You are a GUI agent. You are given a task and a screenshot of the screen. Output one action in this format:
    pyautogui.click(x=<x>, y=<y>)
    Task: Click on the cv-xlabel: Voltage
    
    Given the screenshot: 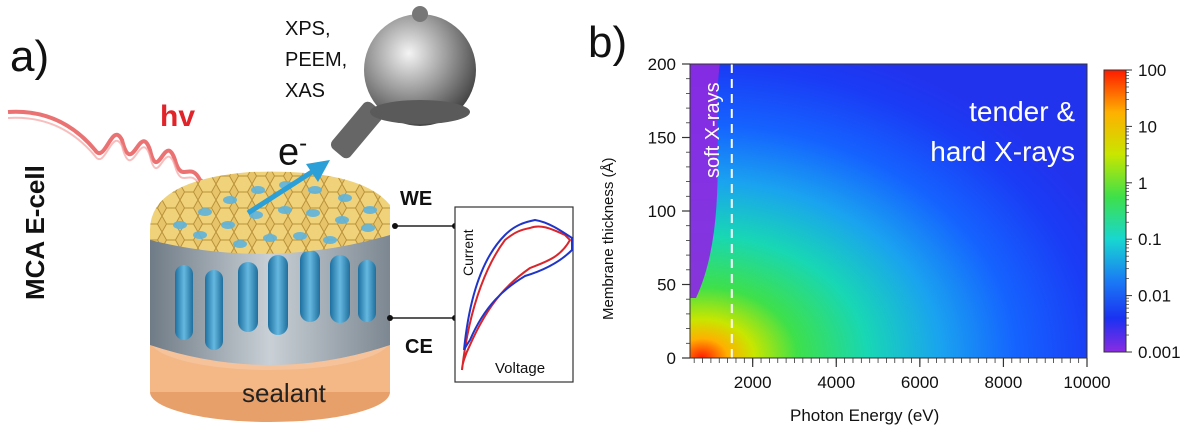 What is the action you would take?
    pyautogui.click(x=520, y=368)
    